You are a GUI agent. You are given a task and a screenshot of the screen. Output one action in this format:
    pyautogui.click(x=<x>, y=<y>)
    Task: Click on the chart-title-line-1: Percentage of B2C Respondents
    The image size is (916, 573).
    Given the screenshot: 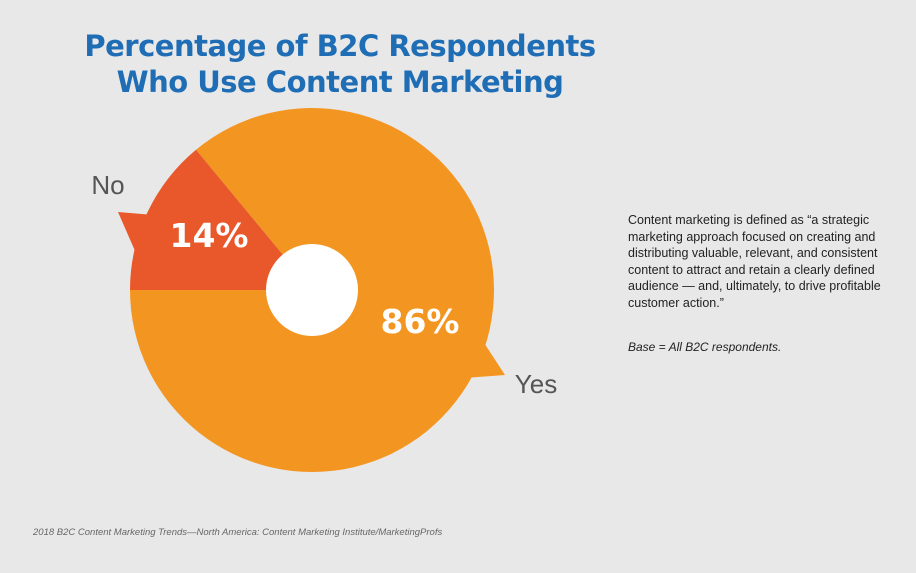 What is the action you would take?
    pyautogui.click(x=340, y=46)
    